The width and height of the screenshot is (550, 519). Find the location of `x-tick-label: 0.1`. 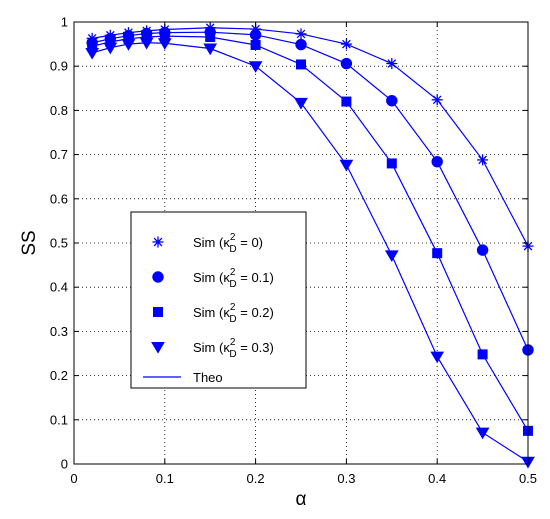

x-tick-label: 0.1 is located at coordinates (165, 478).